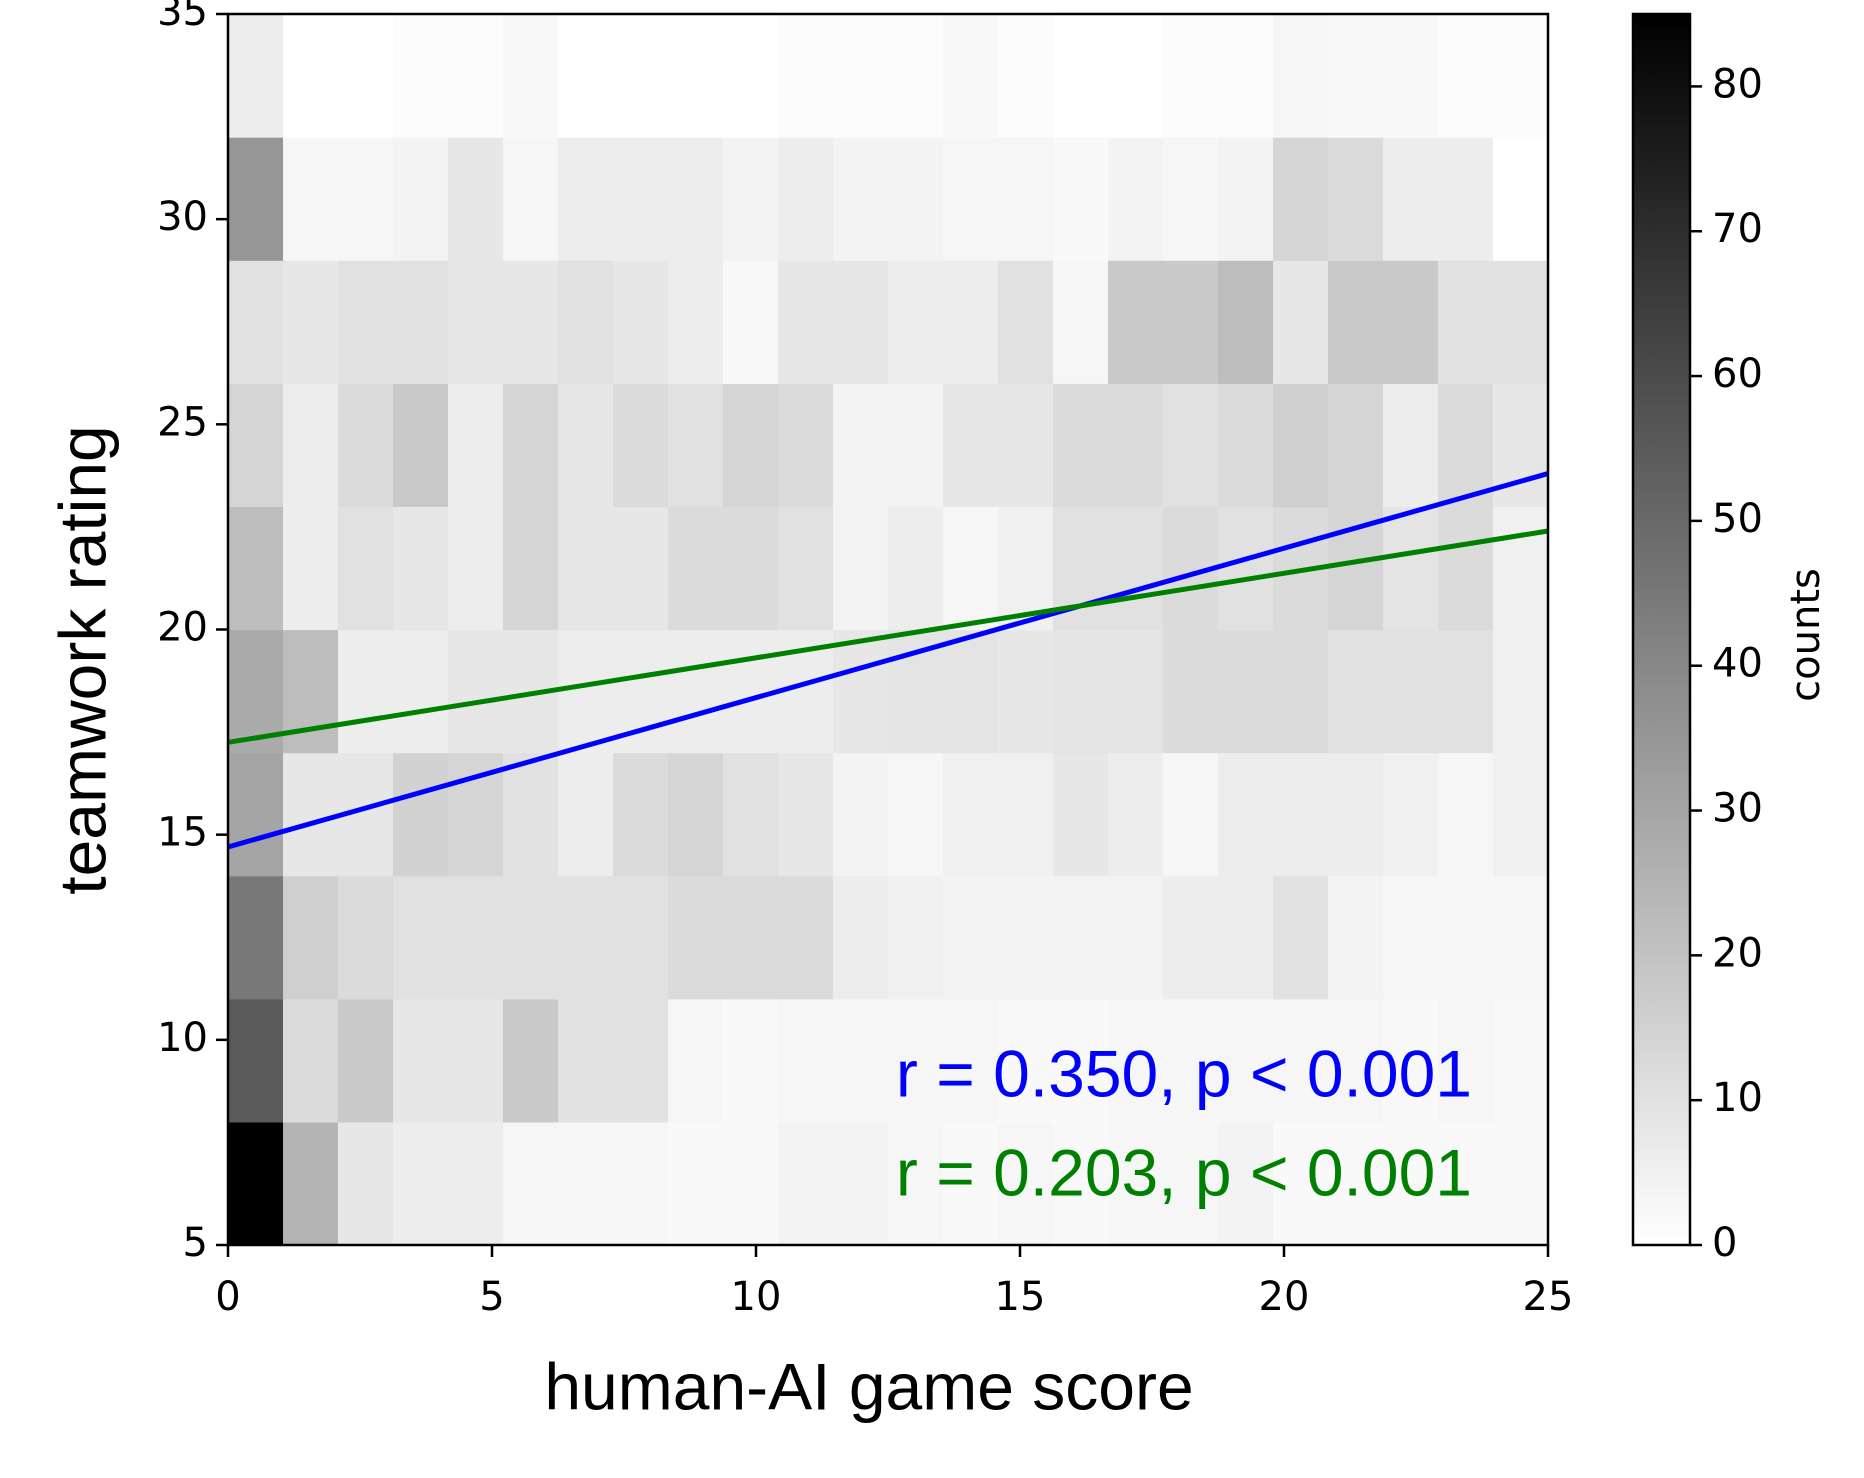 Image resolution: width=1864 pixels, height=1478 pixels. Describe the element at coordinates (491, 1297) in the screenshot. I see `x-tick-label: 5` at that location.